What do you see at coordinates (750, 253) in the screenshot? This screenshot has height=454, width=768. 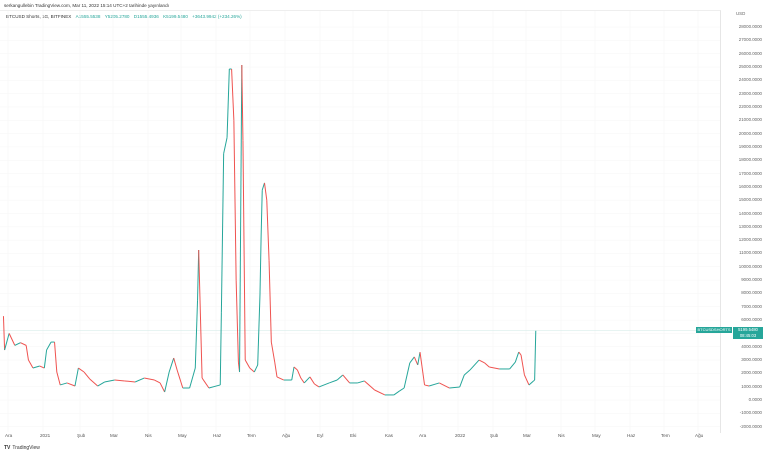 I see `price-axis-label: 11000.0000` at bounding box center [750, 253].